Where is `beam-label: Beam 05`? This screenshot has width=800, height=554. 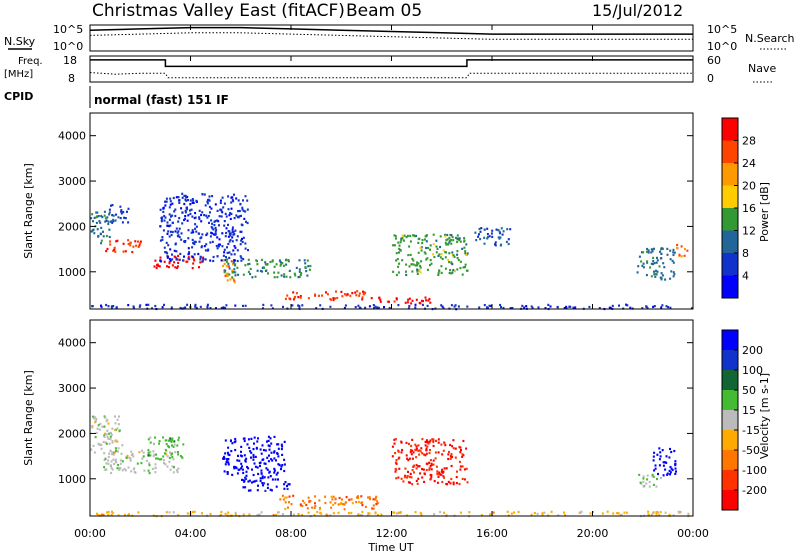
beam-label: Beam 05 is located at coordinates (384, 11).